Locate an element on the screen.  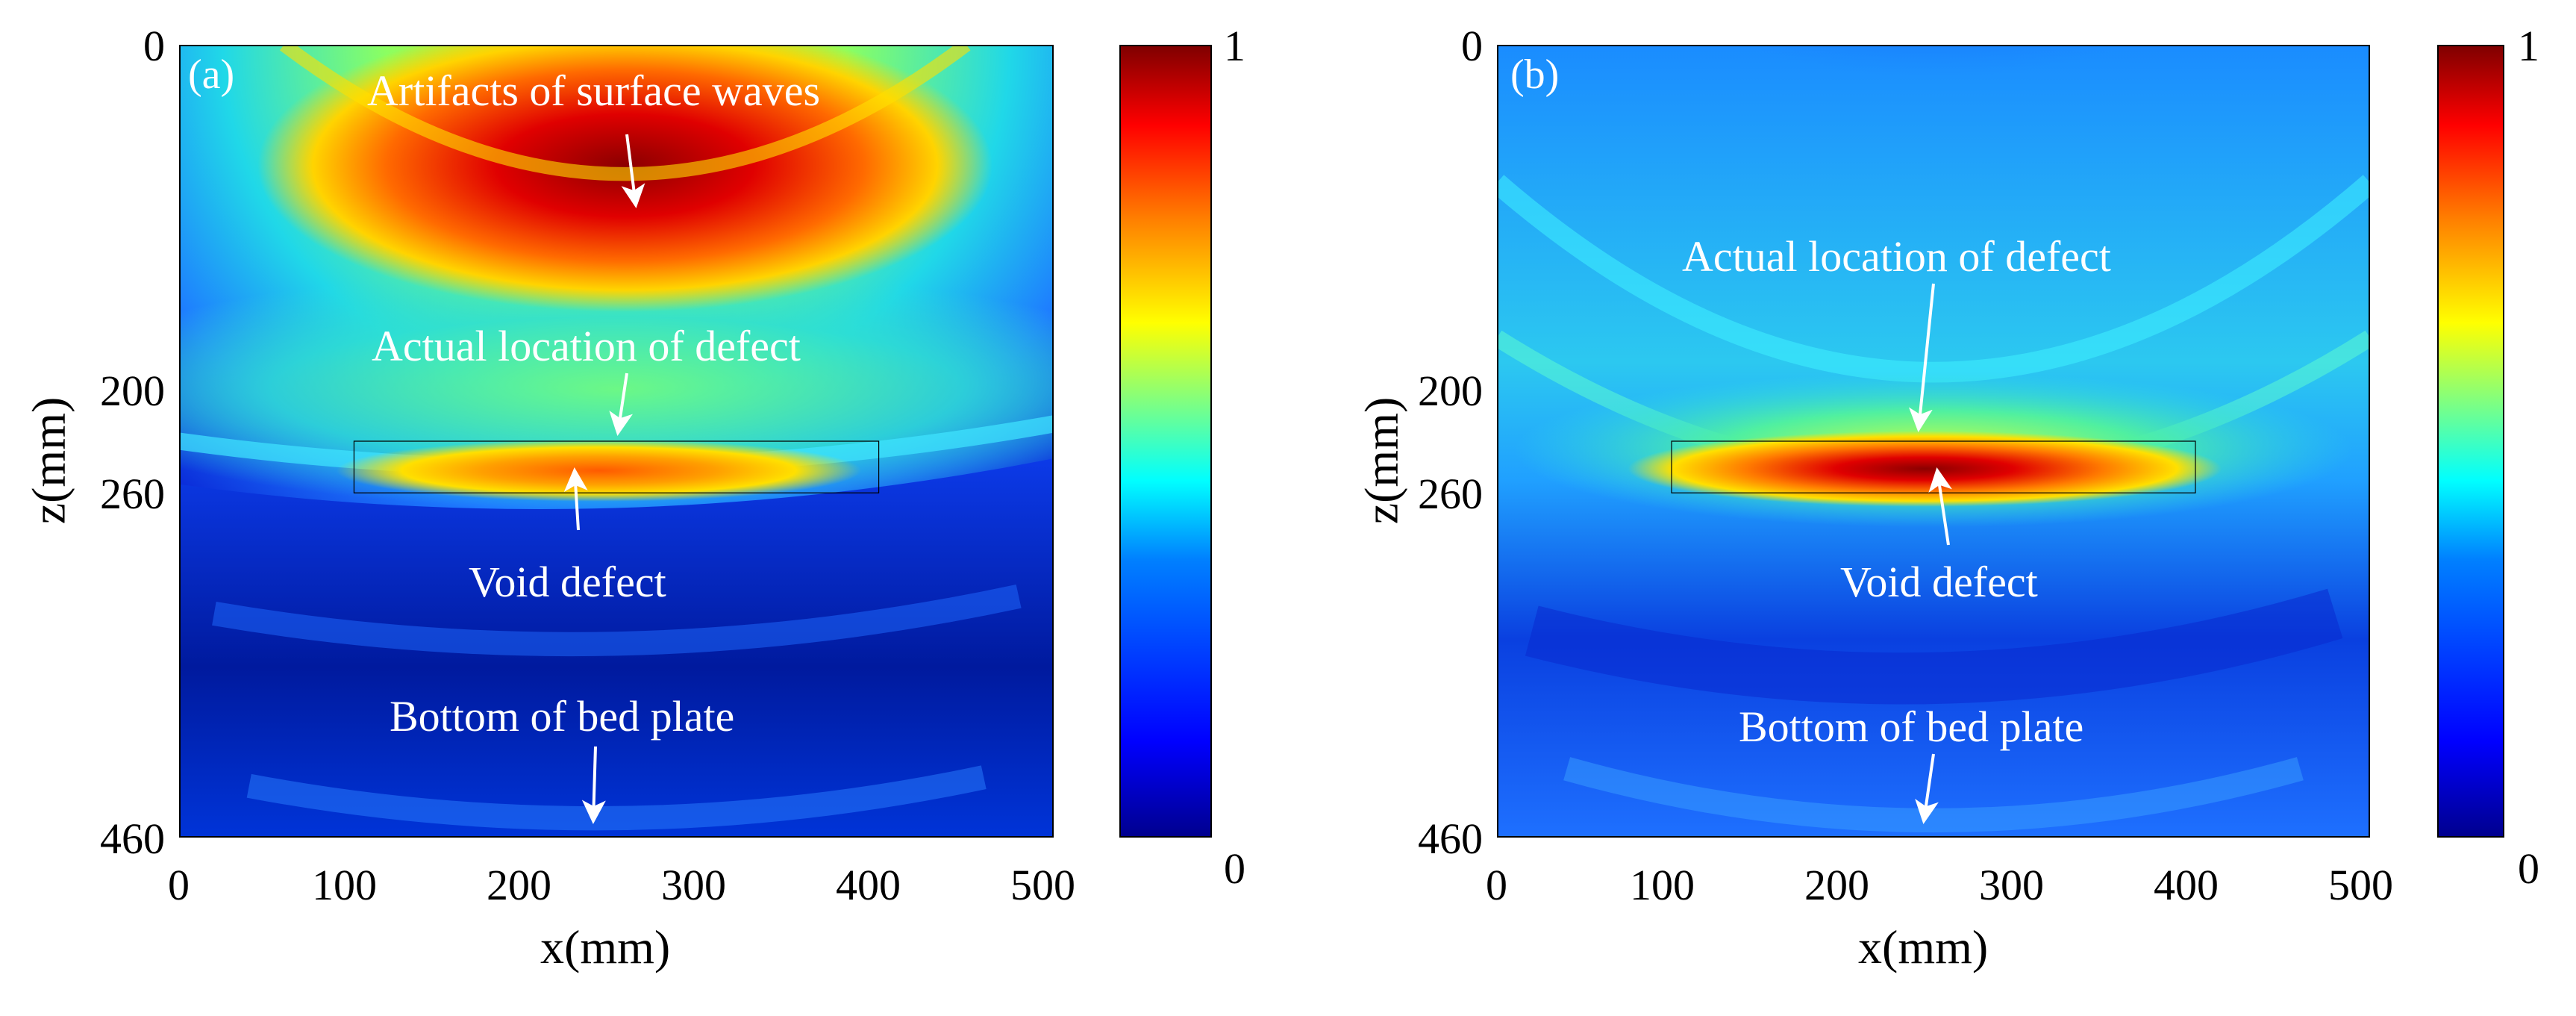
annotation-void-defect-b: Void defect is located at coordinates (1939, 582).